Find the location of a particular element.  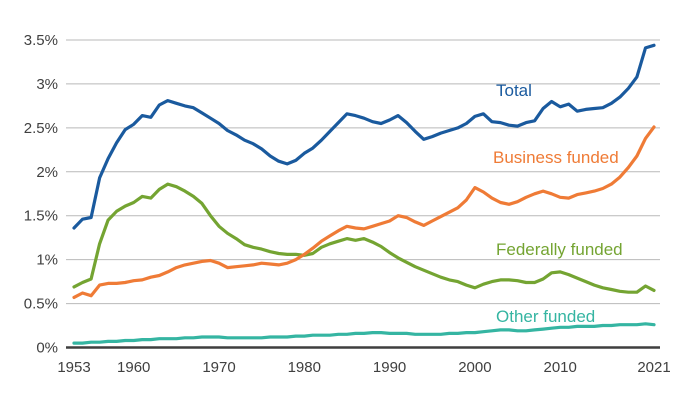

y-tick-label: 0.5% is located at coordinates (41, 304).